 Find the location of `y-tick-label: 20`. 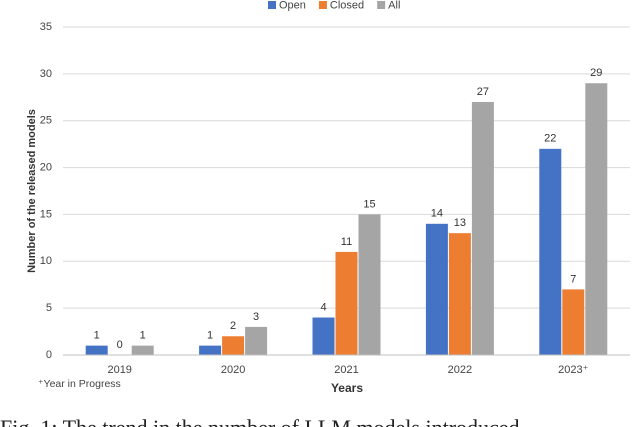

y-tick-label: 20 is located at coordinates (46, 167).